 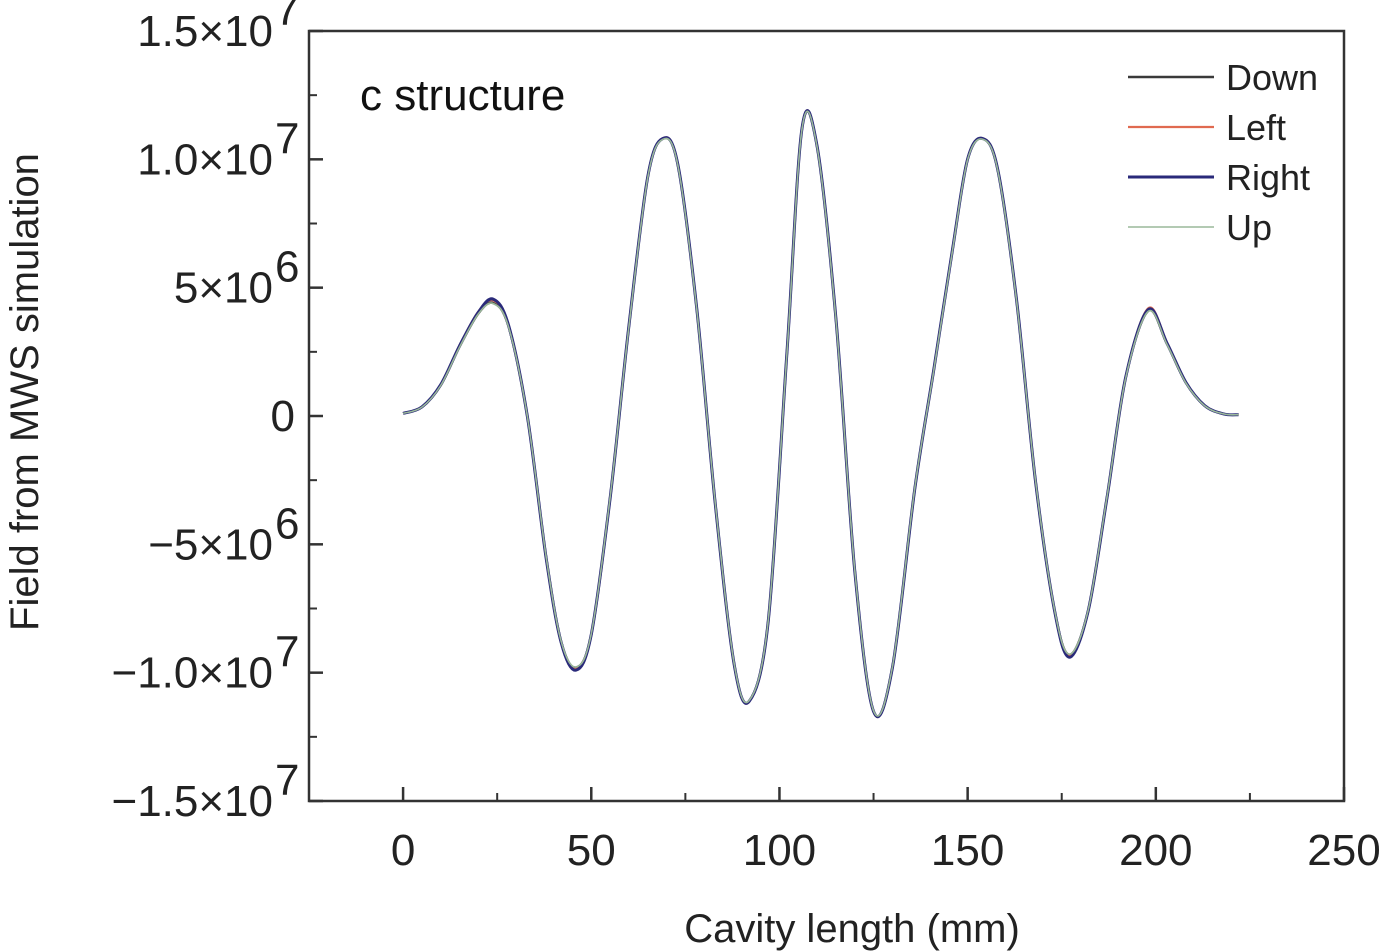 I want to click on legend-label-left: Left, so click(x=1256, y=127).